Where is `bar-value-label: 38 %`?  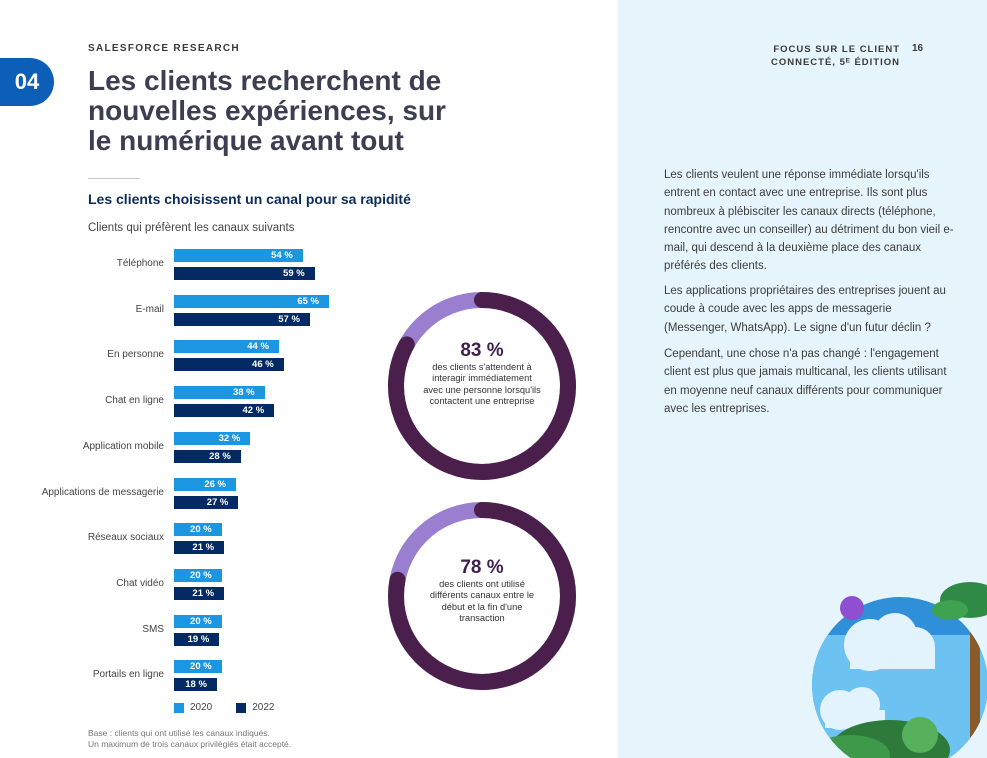
bar-value-label: 38 % is located at coordinates (243, 393).